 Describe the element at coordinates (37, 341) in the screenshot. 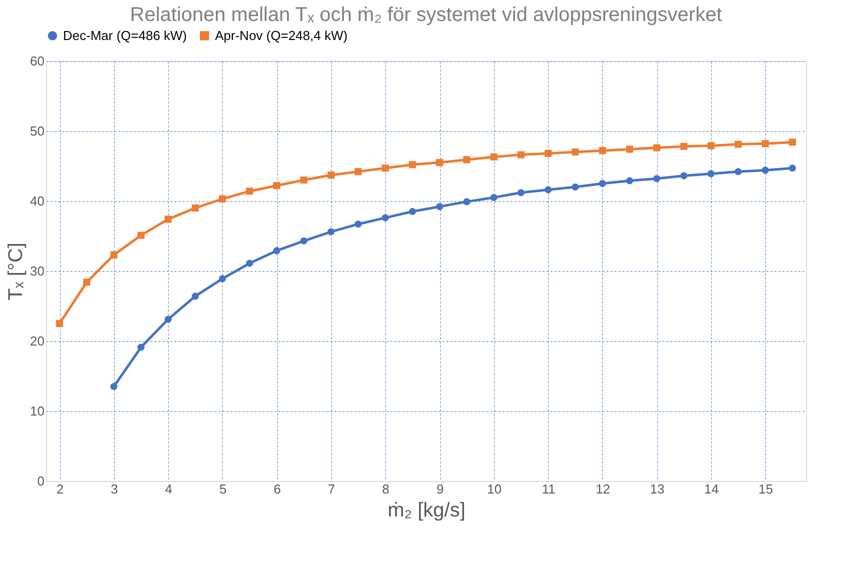

I see `y-tick-label: 20` at that location.